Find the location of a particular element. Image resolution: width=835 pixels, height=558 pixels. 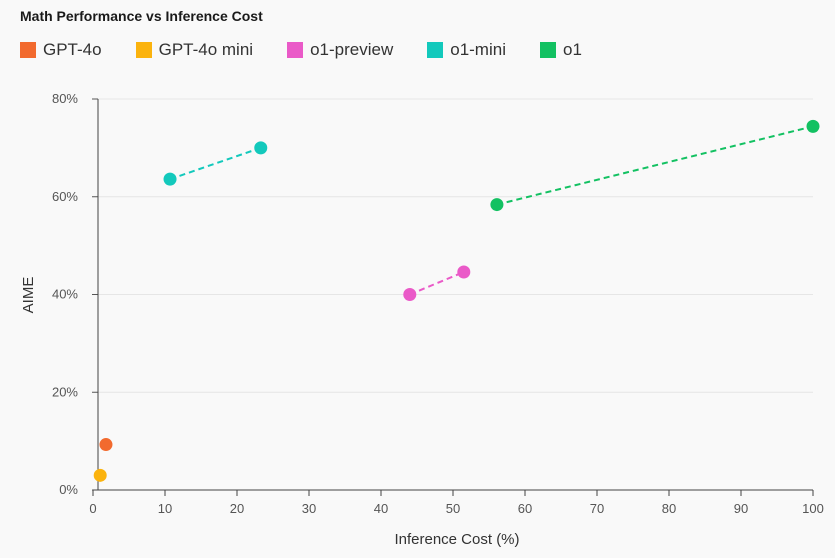

legend-swatch-gpt-4o is located at coordinates (28, 50).